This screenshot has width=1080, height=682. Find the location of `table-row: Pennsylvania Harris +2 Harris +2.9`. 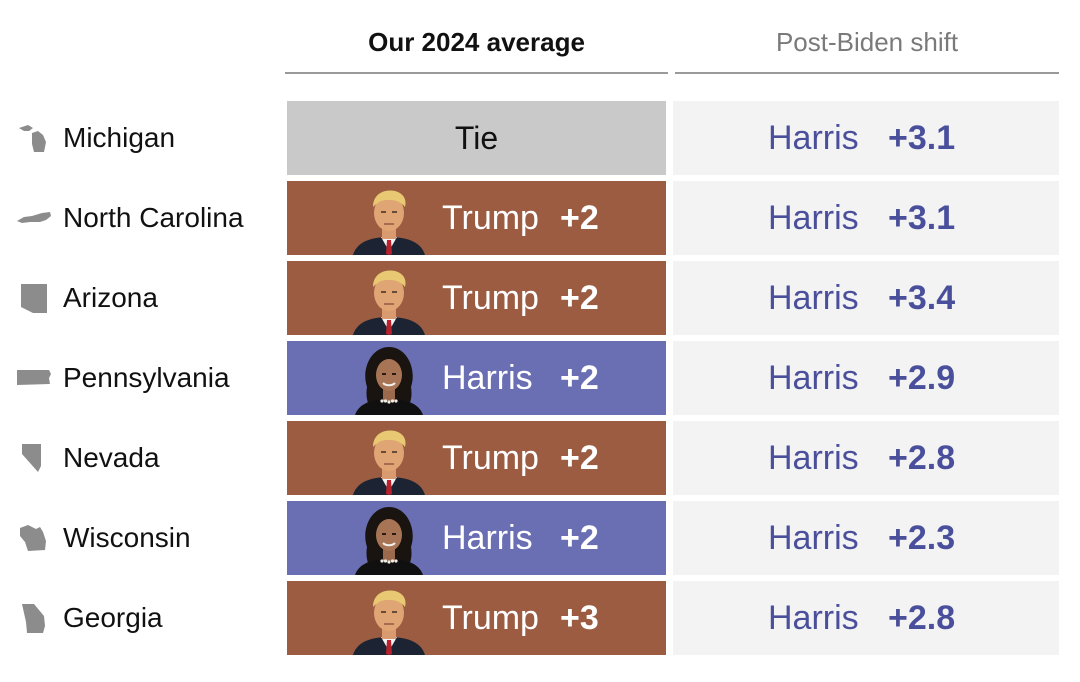

table-row: Pennsylvania Harris +2 Harris +2.9 is located at coordinates (540, 378).